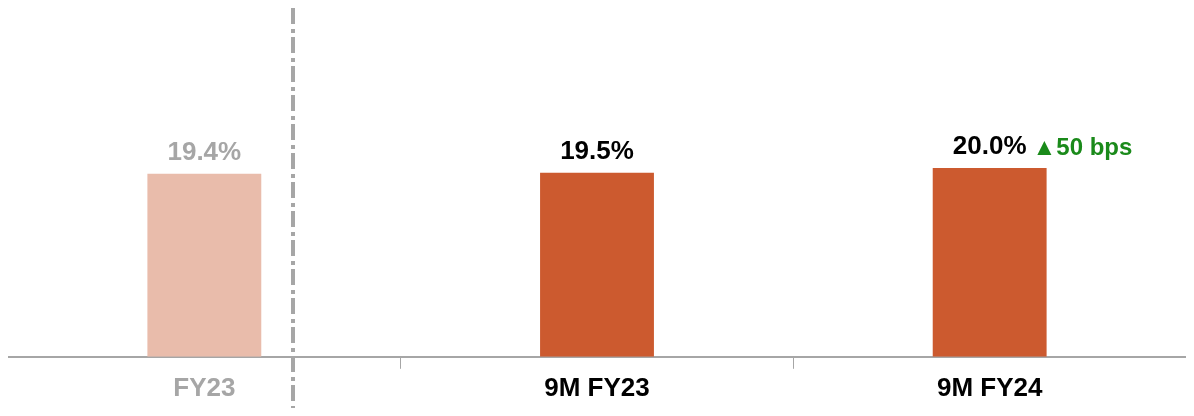  I want to click on x-tick-label: 9M FY24, so click(989, 386).